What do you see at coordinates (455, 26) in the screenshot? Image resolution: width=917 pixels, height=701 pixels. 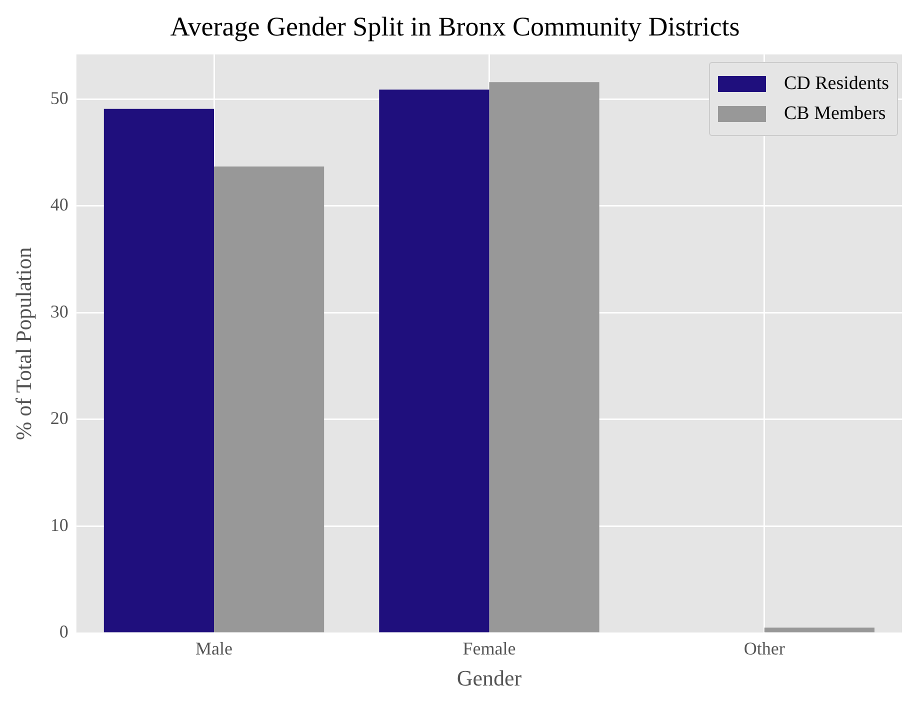 I see `chart-title: Average Gender Split in Bronx Community Districts` at bounding box center [455, 26].